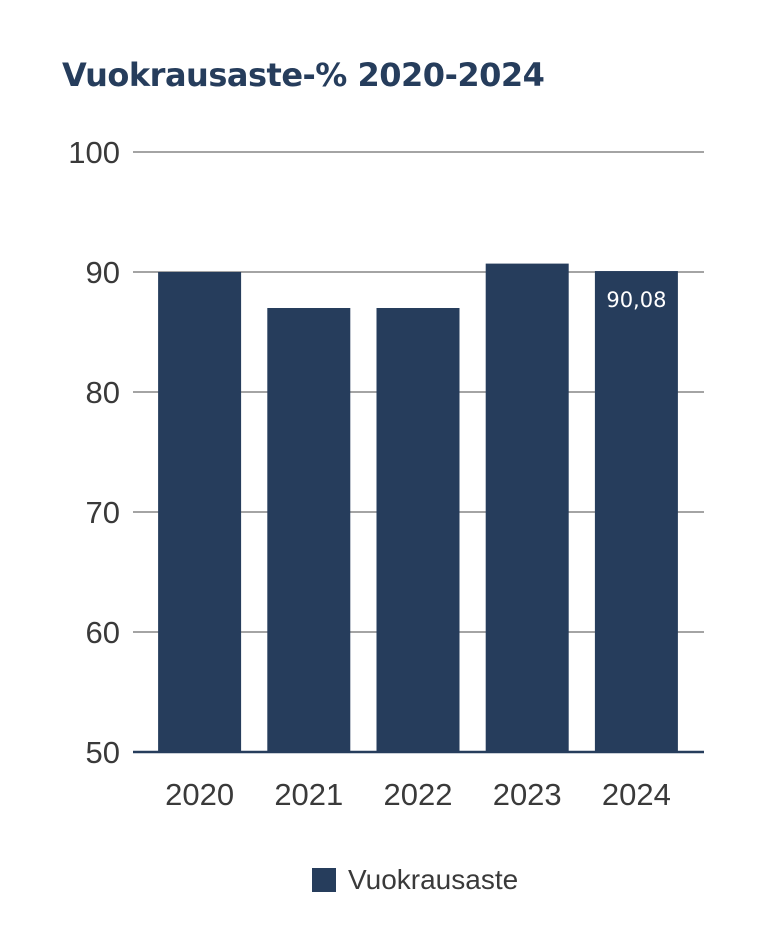 This screenshot has width=769, height=946. I want to click on x-tick-label: 2022, so click(418, 794).